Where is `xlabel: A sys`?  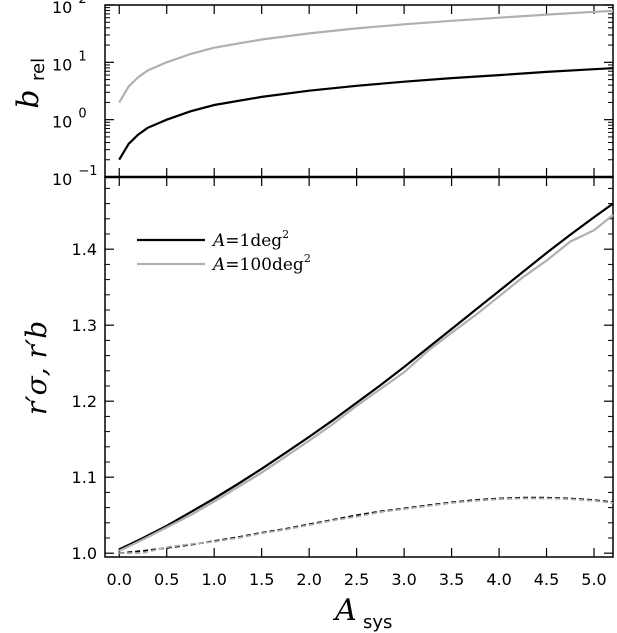
xlabel: A sys is located at coordinates (362, 613).